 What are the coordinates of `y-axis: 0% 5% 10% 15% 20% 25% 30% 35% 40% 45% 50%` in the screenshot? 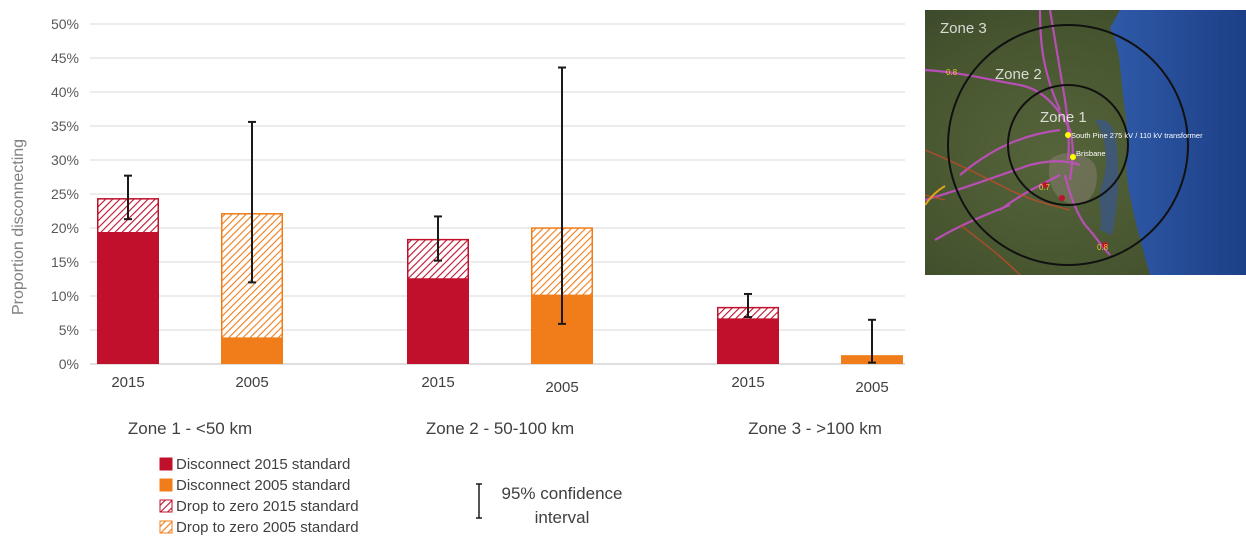 It's located at (65, 194).